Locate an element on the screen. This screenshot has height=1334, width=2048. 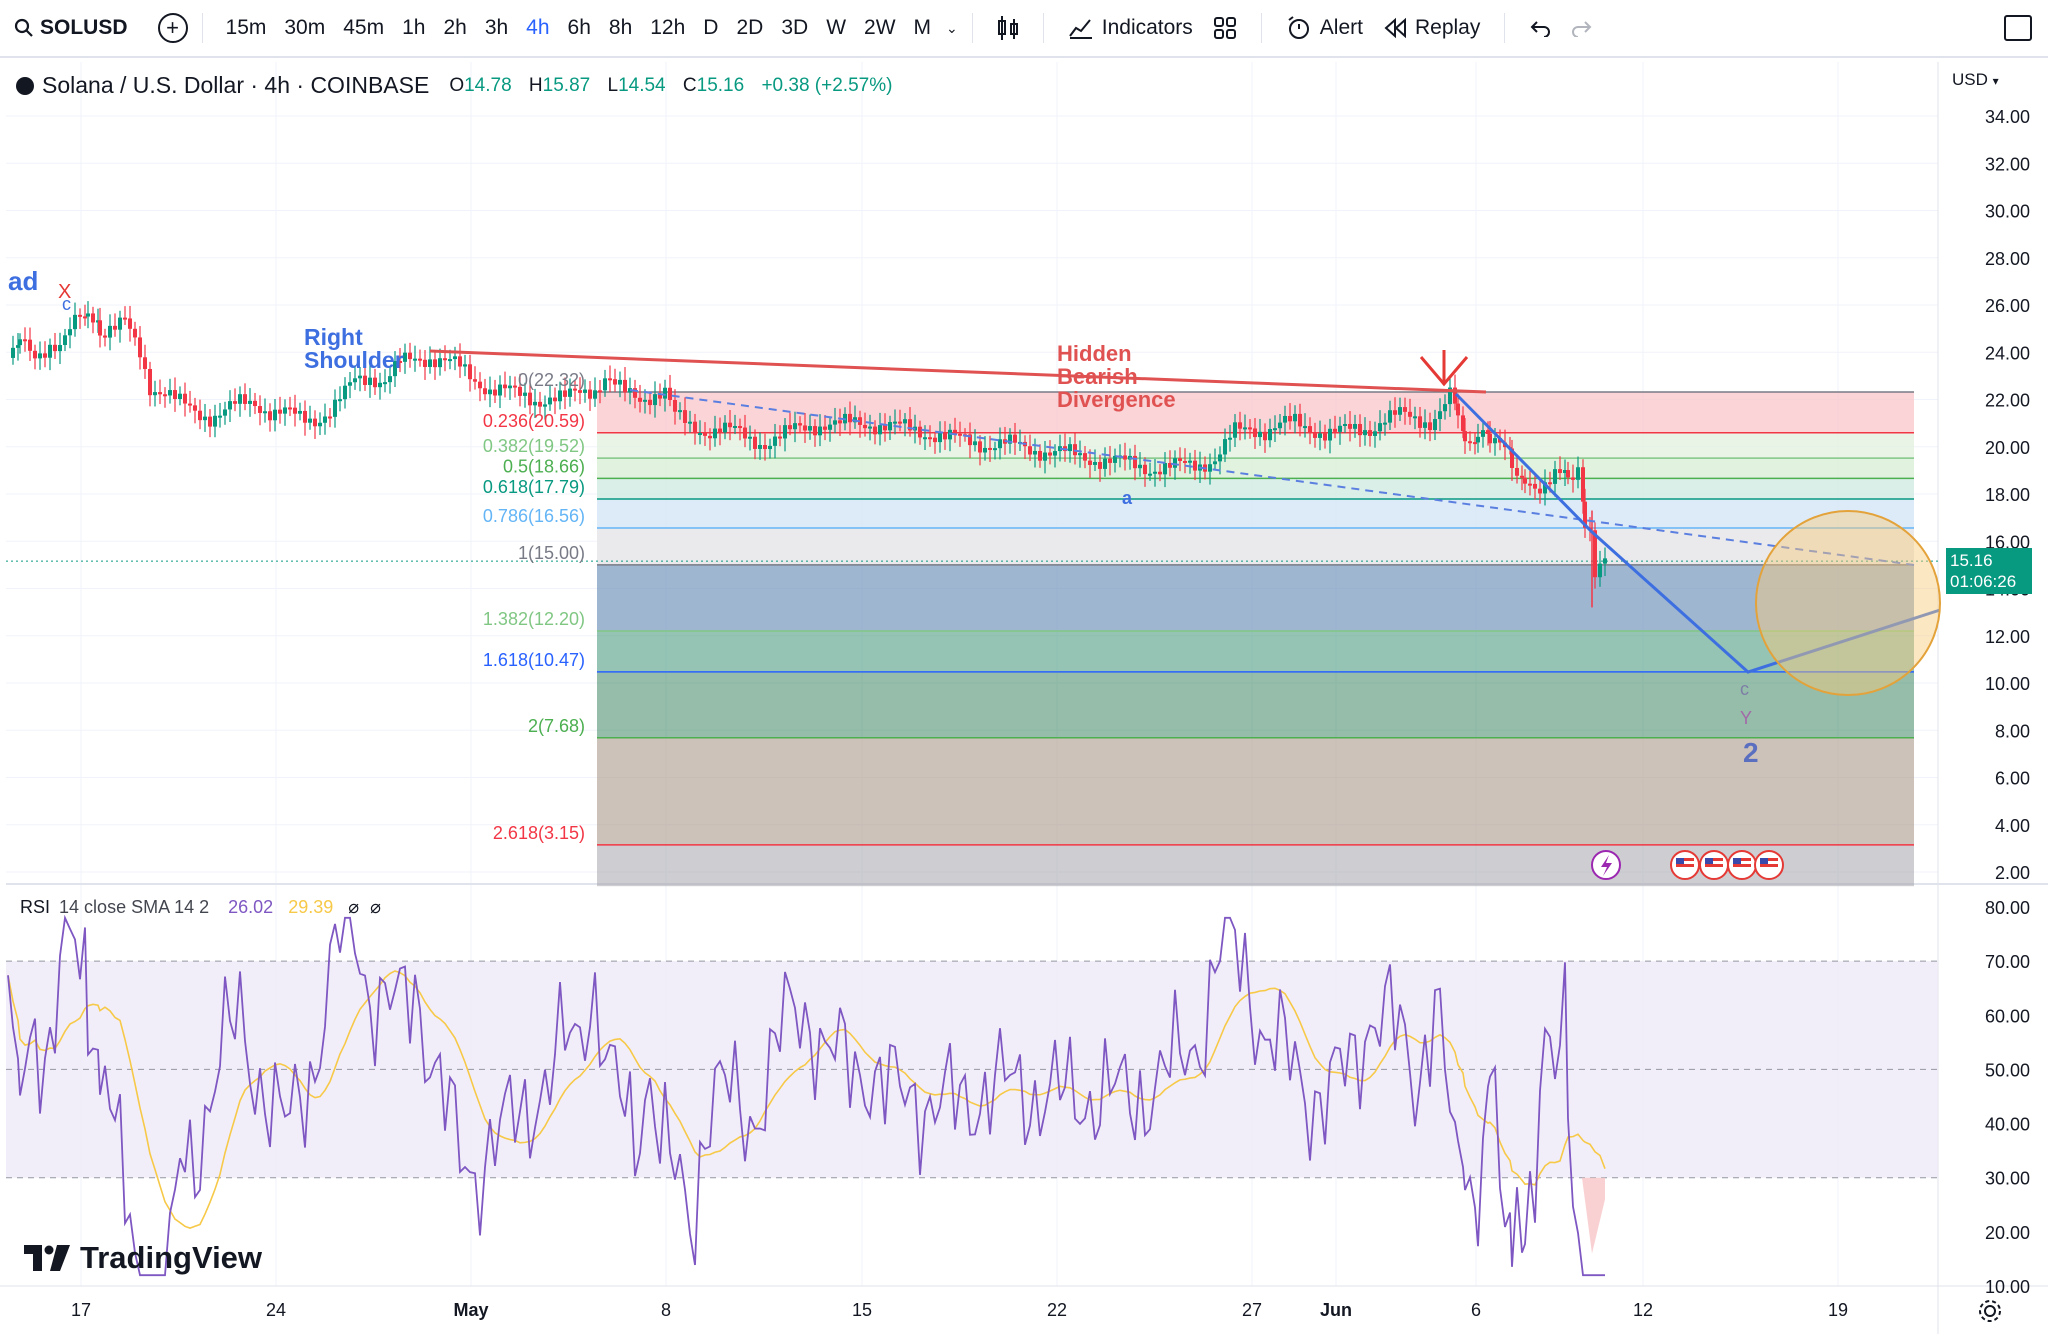
wave-label: a is located at coordinates (1127, 498).